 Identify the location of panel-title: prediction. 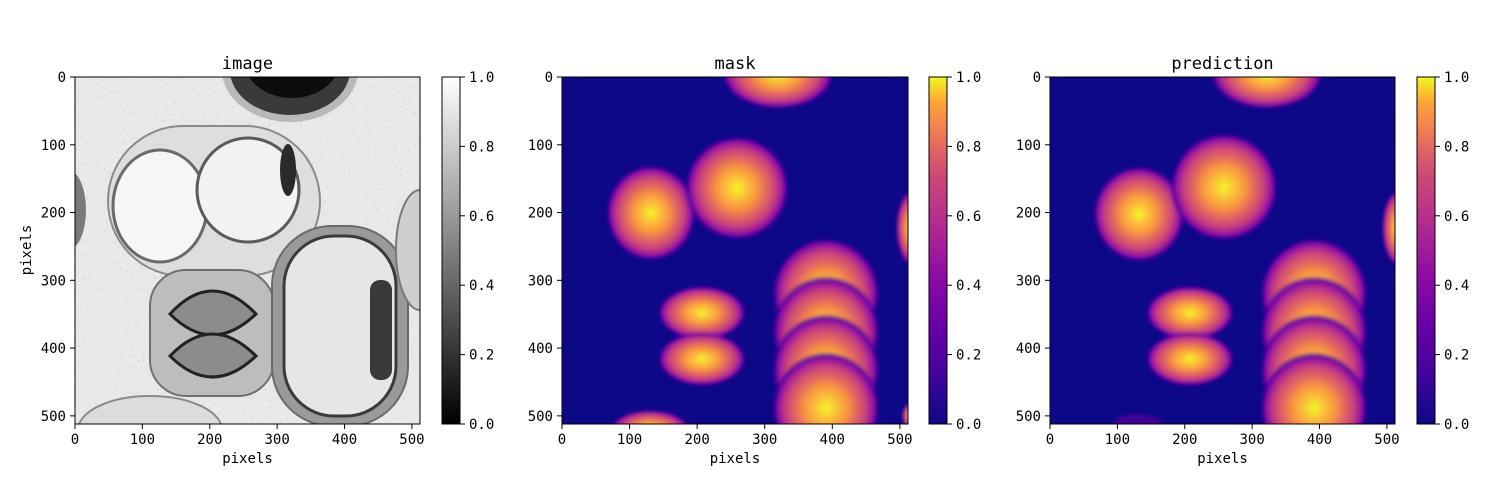
(1222, 64).